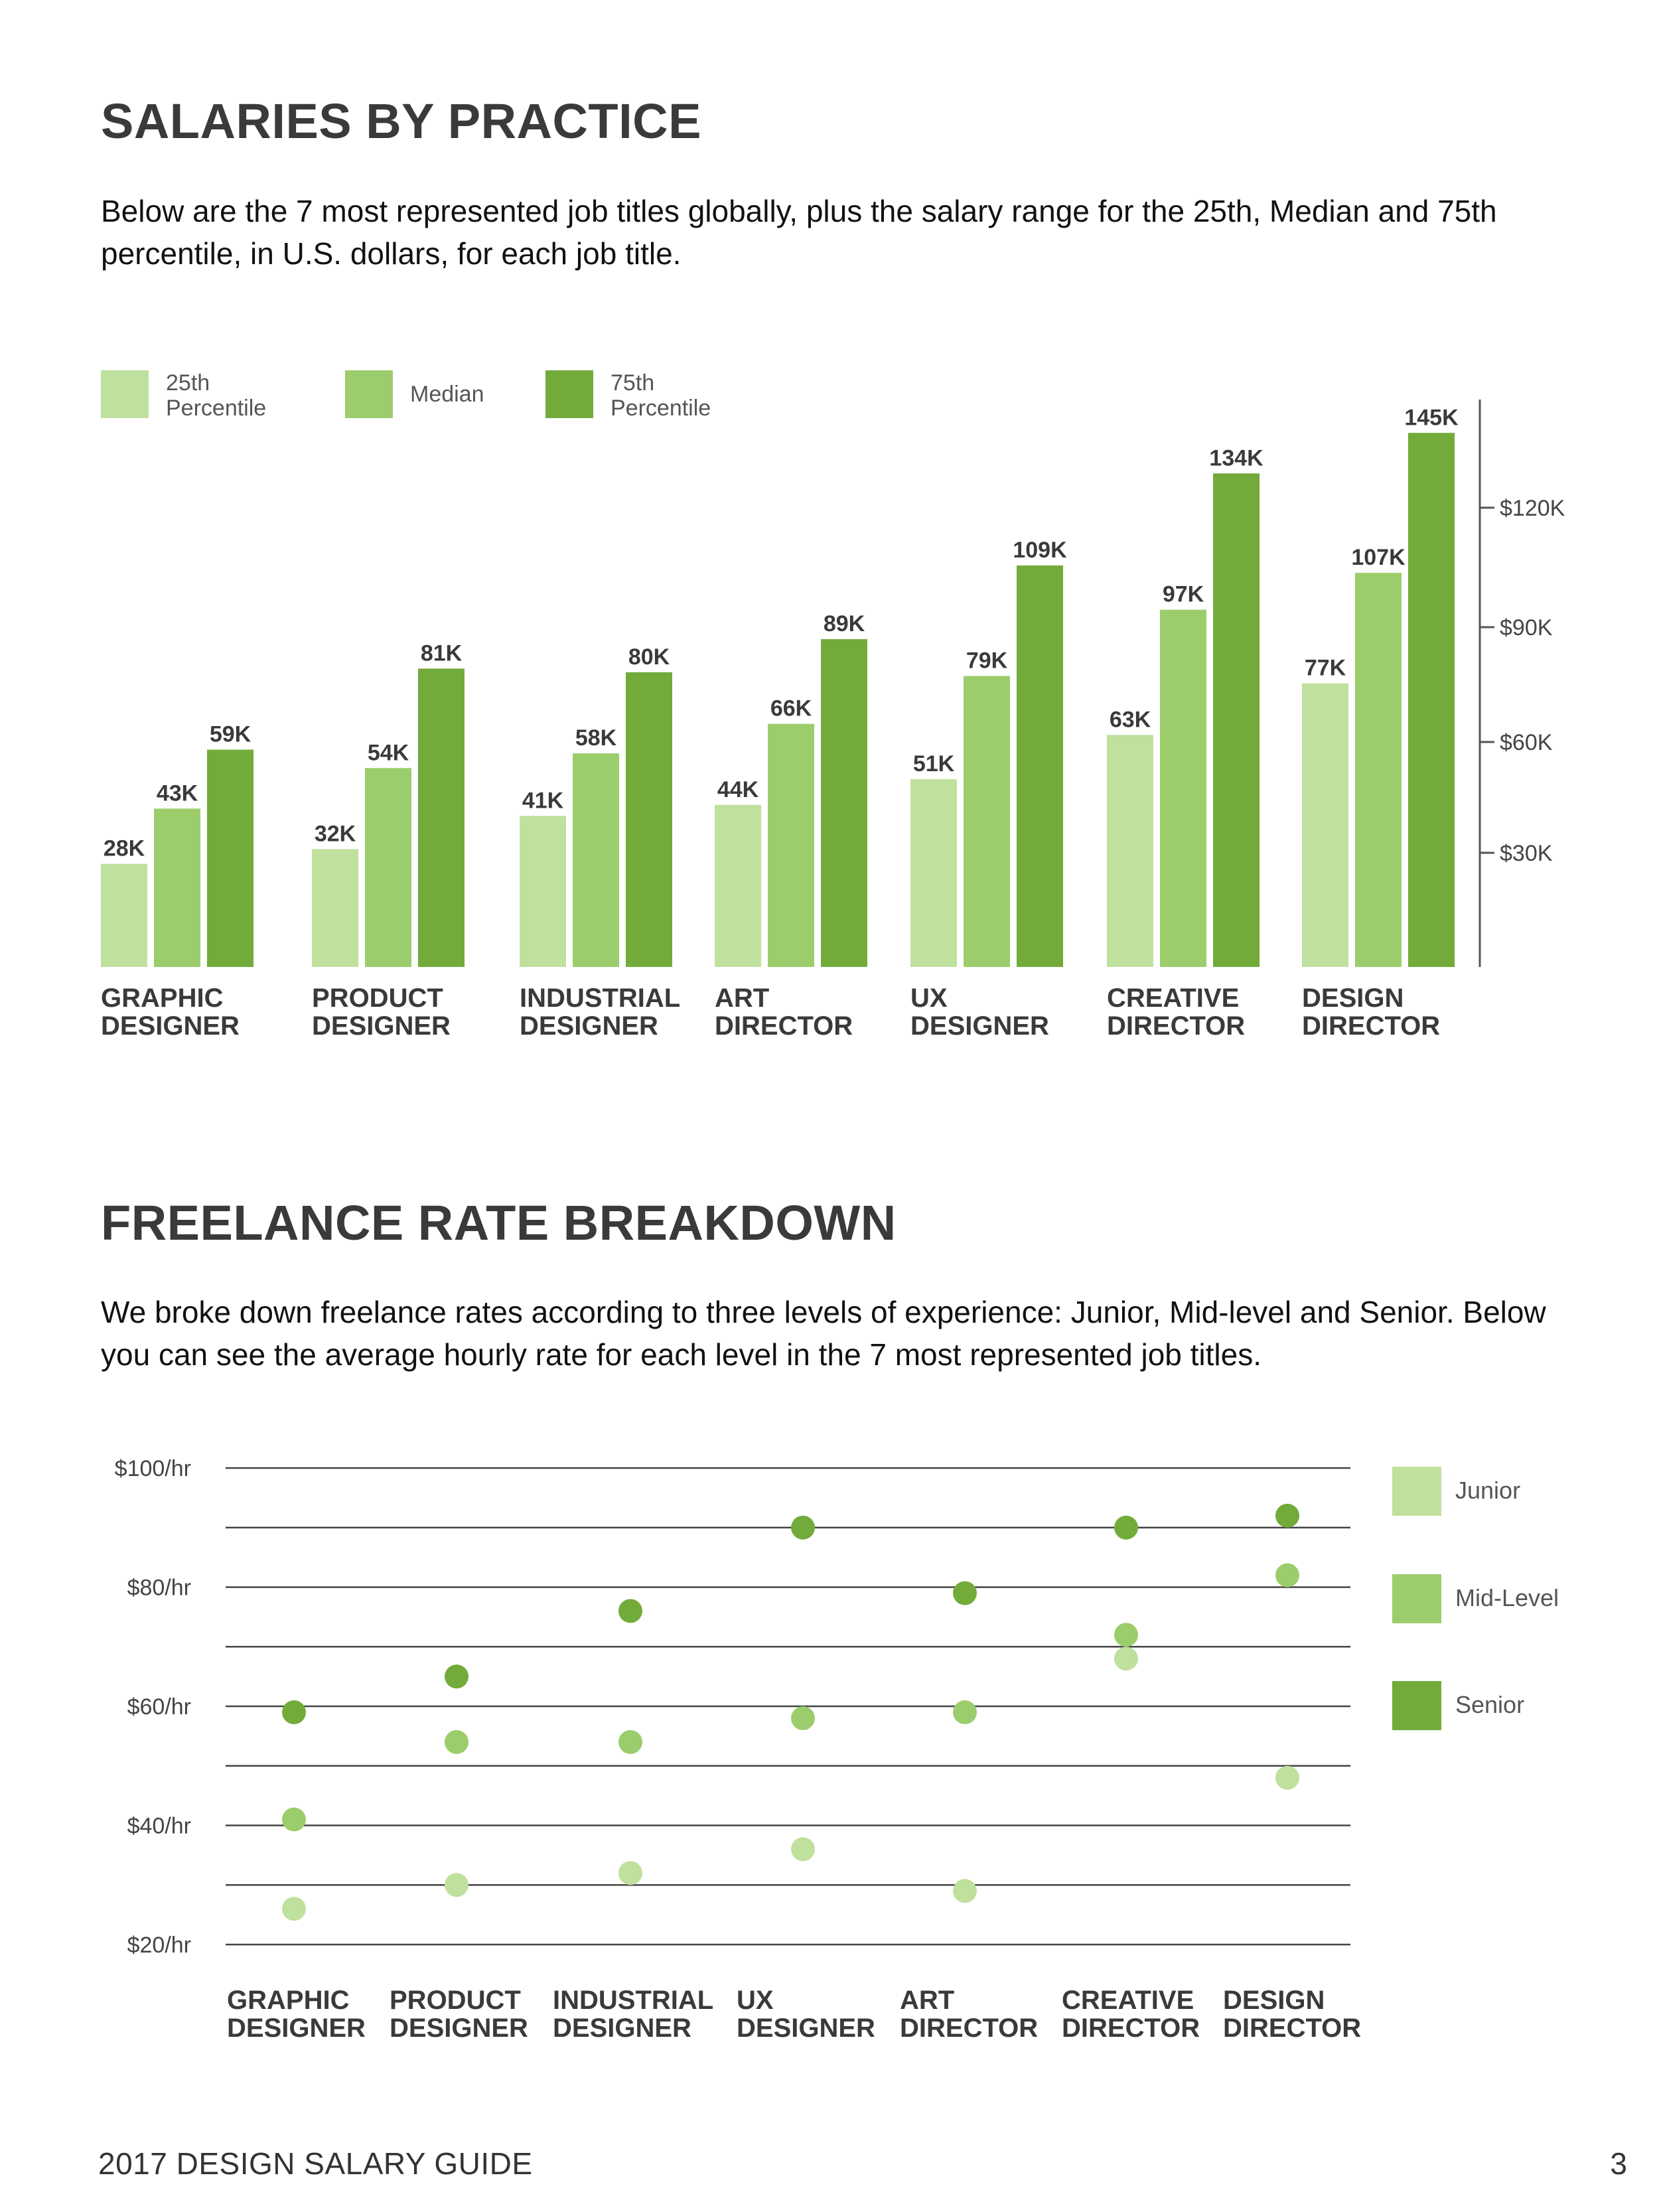 This screenshot has height=2212, width=1659. What do you see at coordinates (1287, 1516) in the screenshot?
I see `dot-design-director-senior` at bounding box center [1287, 1516].